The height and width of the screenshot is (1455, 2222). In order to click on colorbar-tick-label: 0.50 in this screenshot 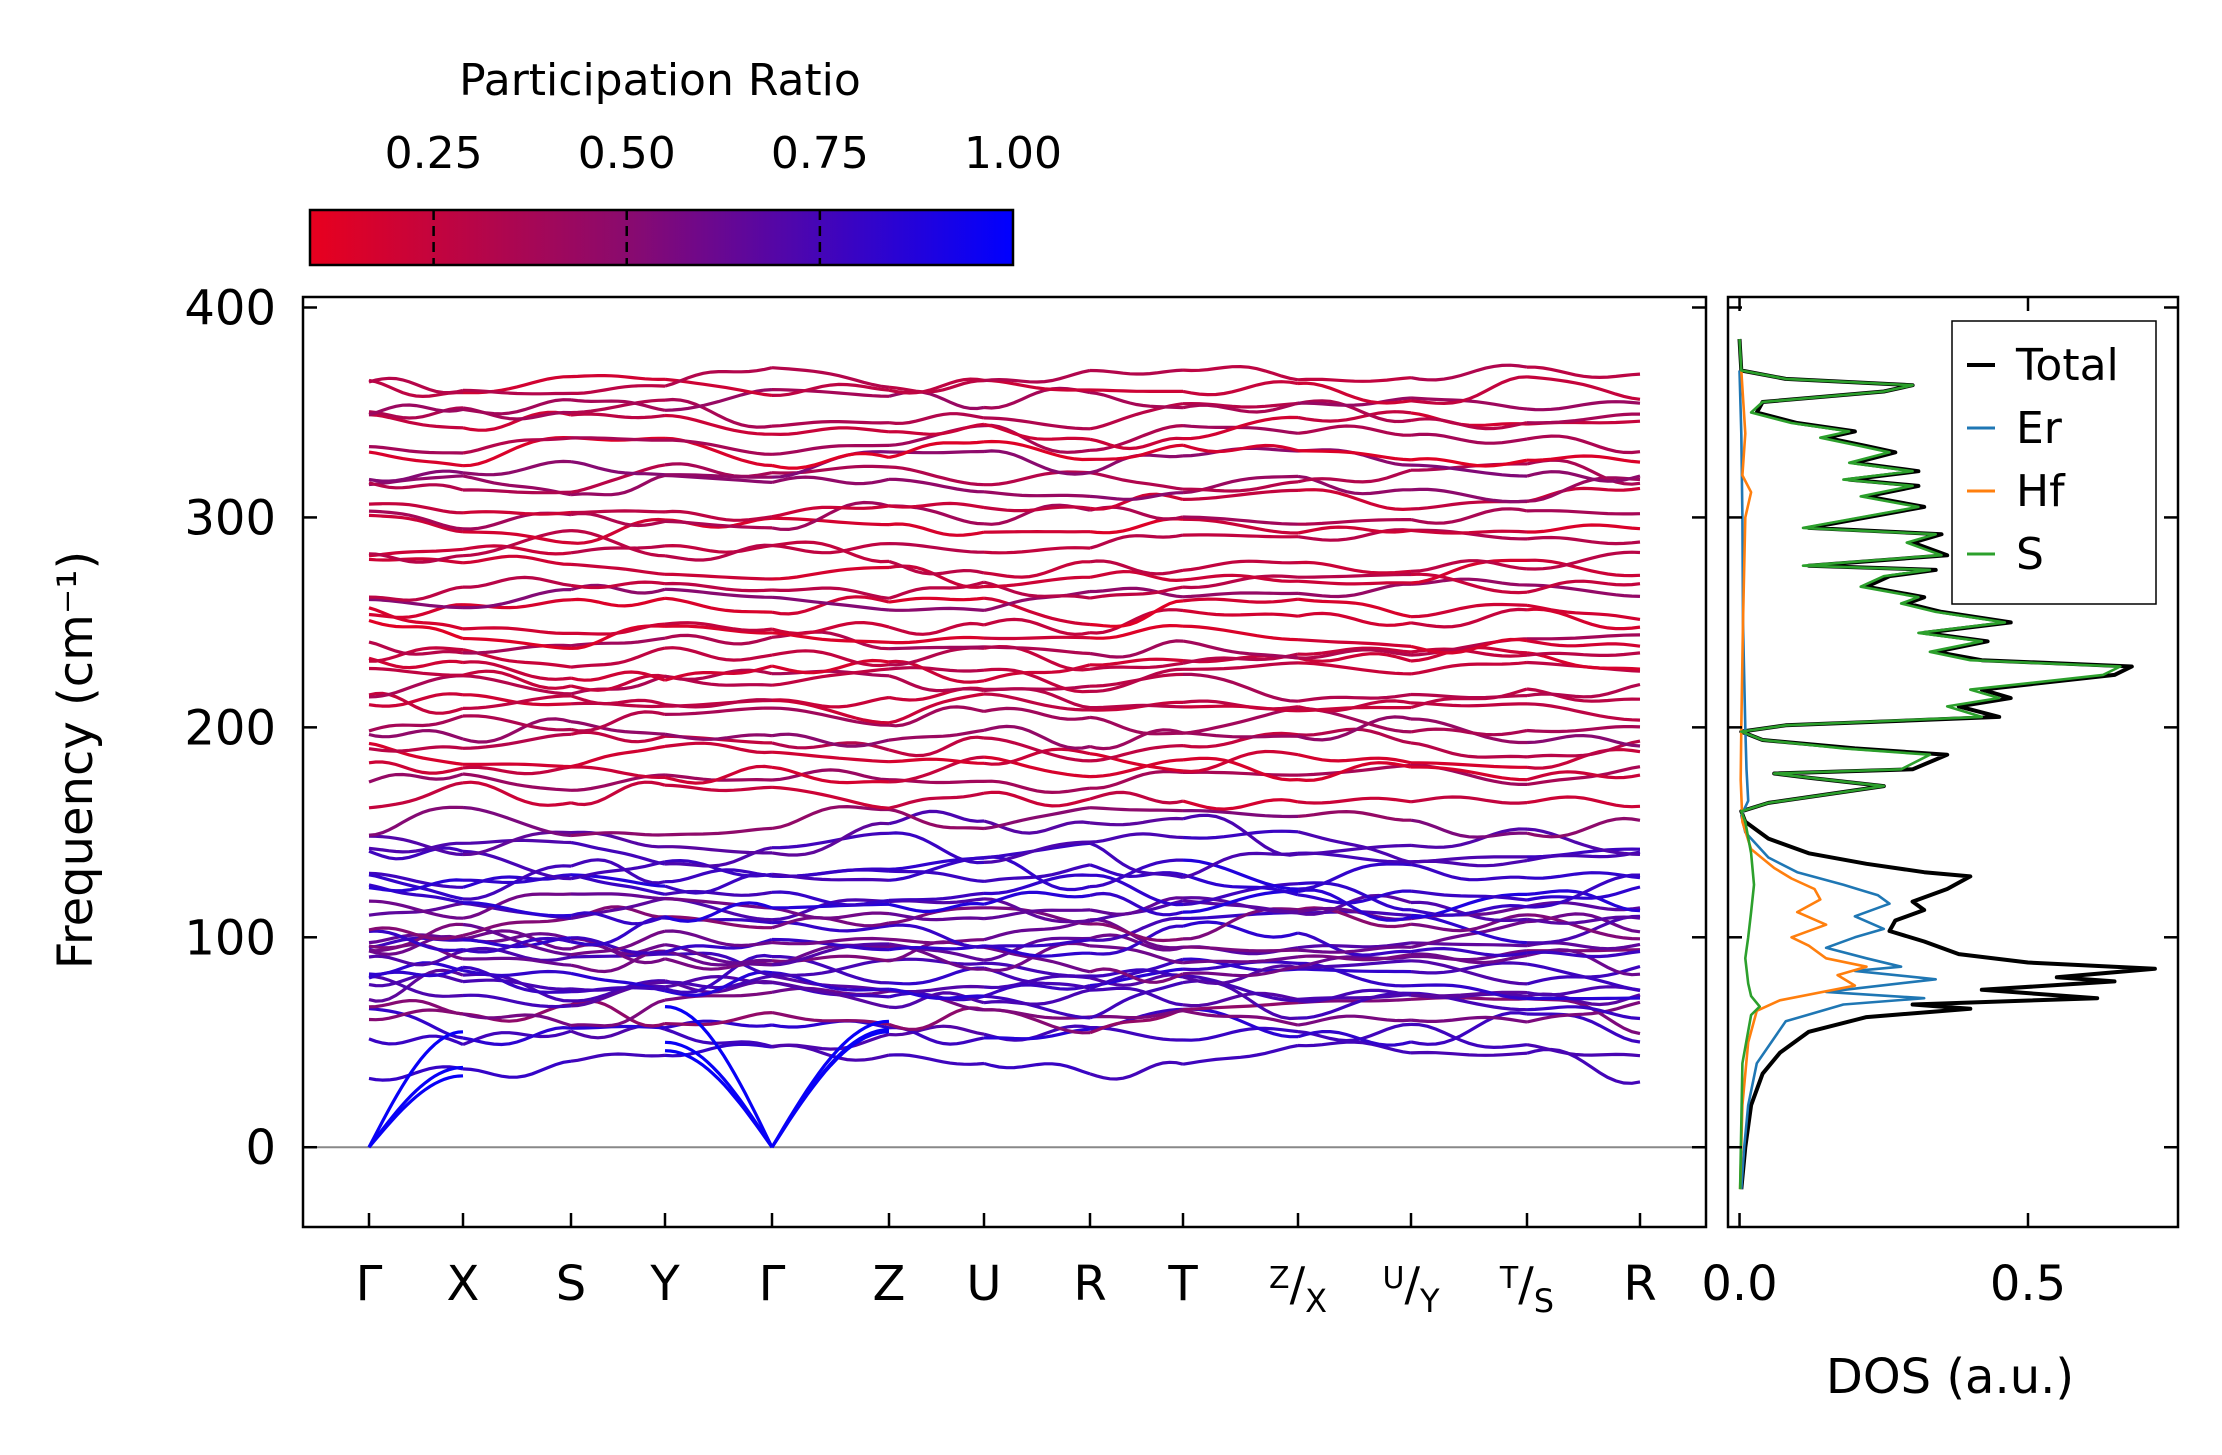, I will do `click(627, 153)`.